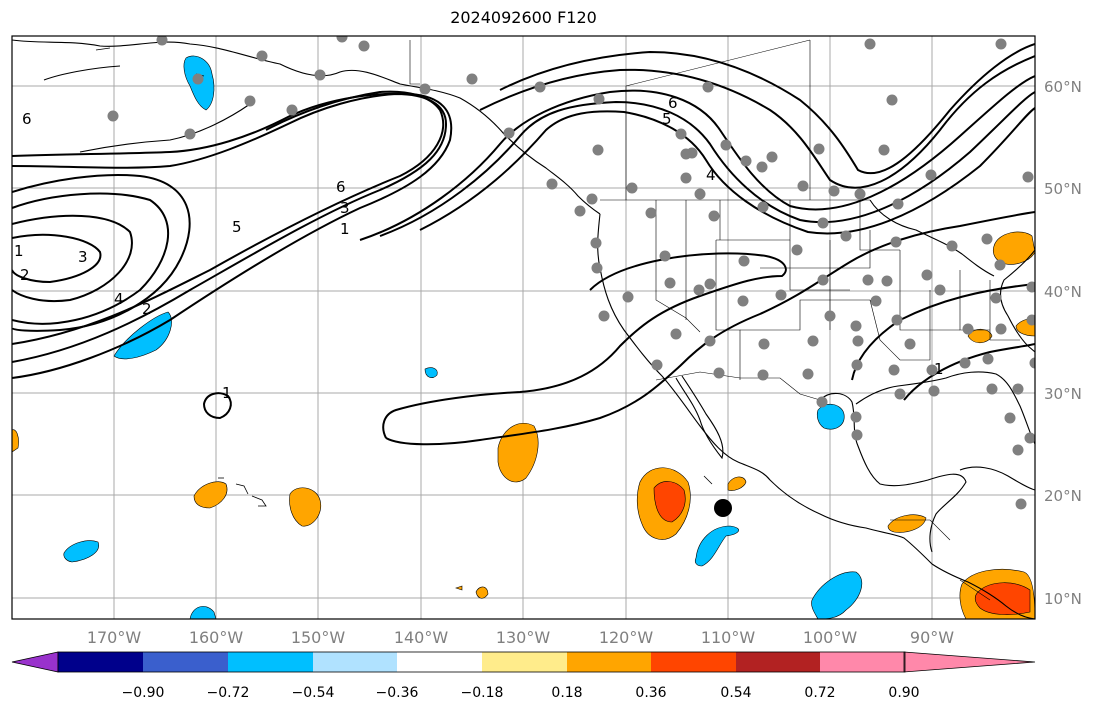  What do you see at coordinates (523, 637) in the screenshot?
I see `lon-label-130: 130°W` at bounding box center [523, 637].